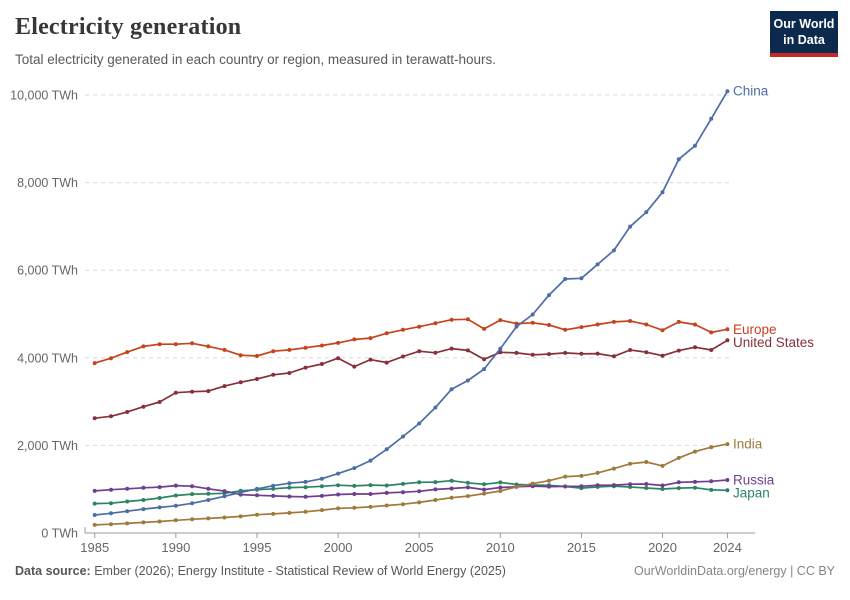 This screenshot has width=850, height=600. What do you see at coordinates (44, 96) in the screenshot?
I see `y-tick-label: 10,000 TWh` at bounding box center [44, 96].